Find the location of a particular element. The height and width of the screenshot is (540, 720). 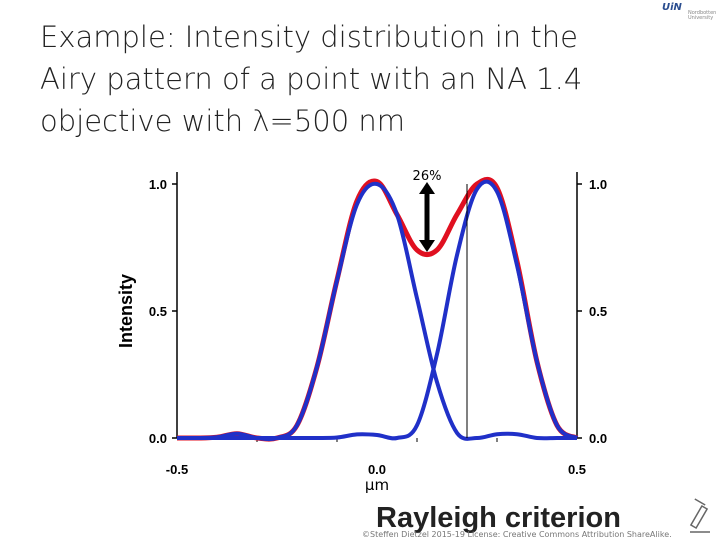

x-tick-label: -0.5 is located at coordinates (177, 469).